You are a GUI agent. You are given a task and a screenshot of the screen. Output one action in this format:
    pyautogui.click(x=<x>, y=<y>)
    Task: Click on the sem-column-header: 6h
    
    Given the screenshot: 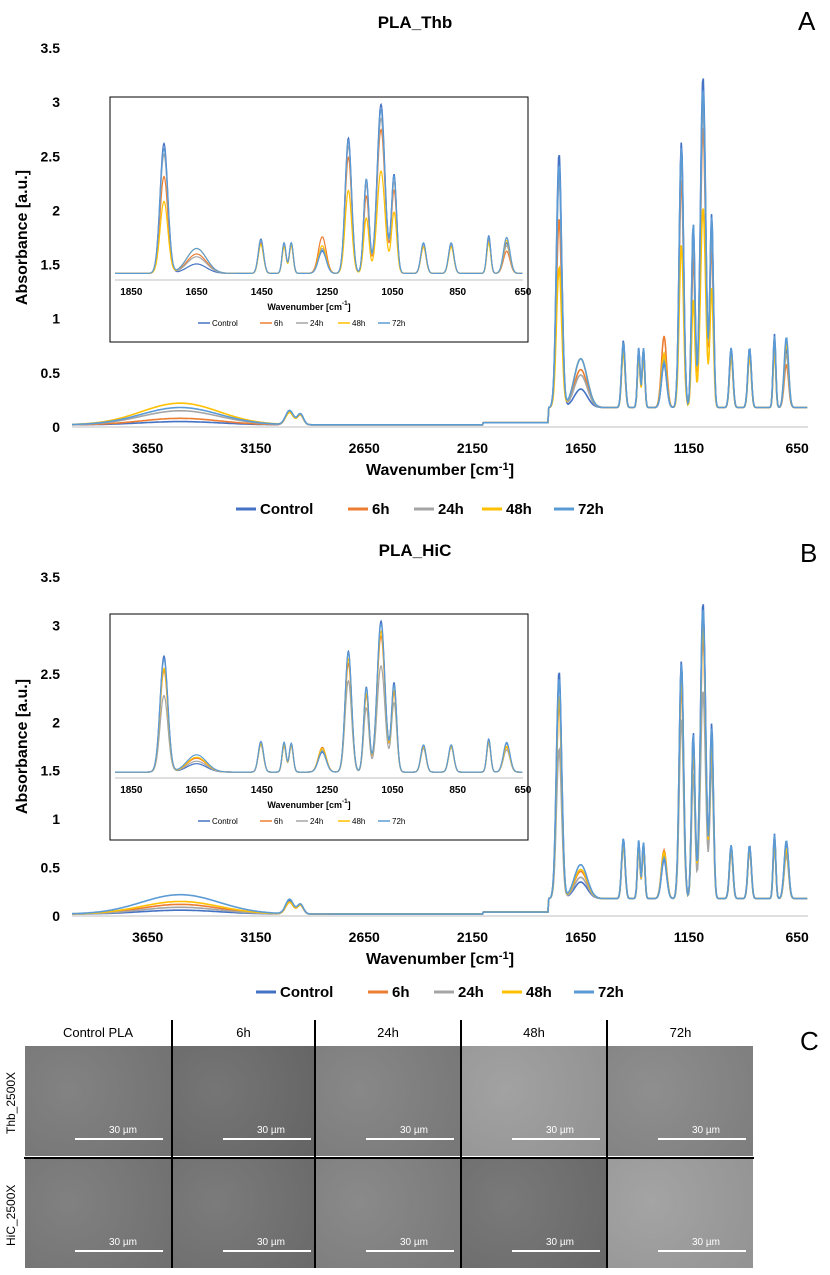 What is the action you would take?
    pyautogui.click(x=243, y=1032)
    